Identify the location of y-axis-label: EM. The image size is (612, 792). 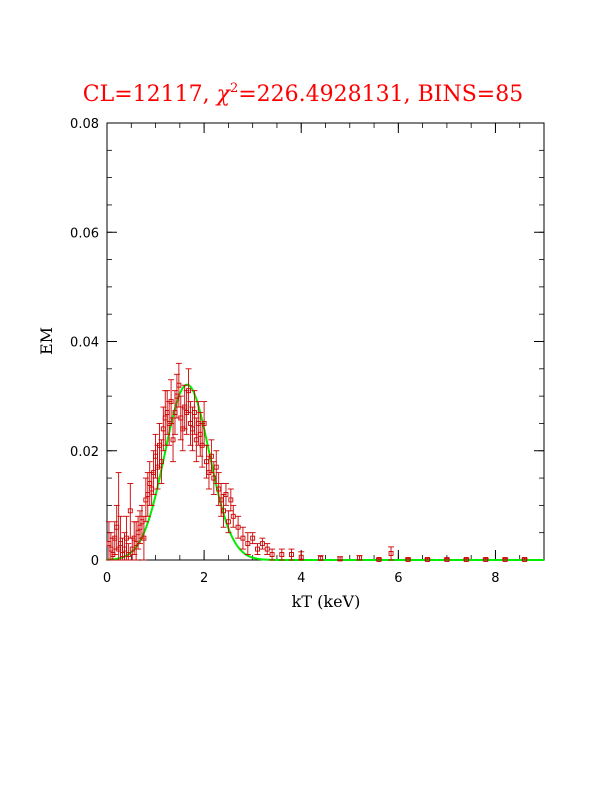
(46, 341).